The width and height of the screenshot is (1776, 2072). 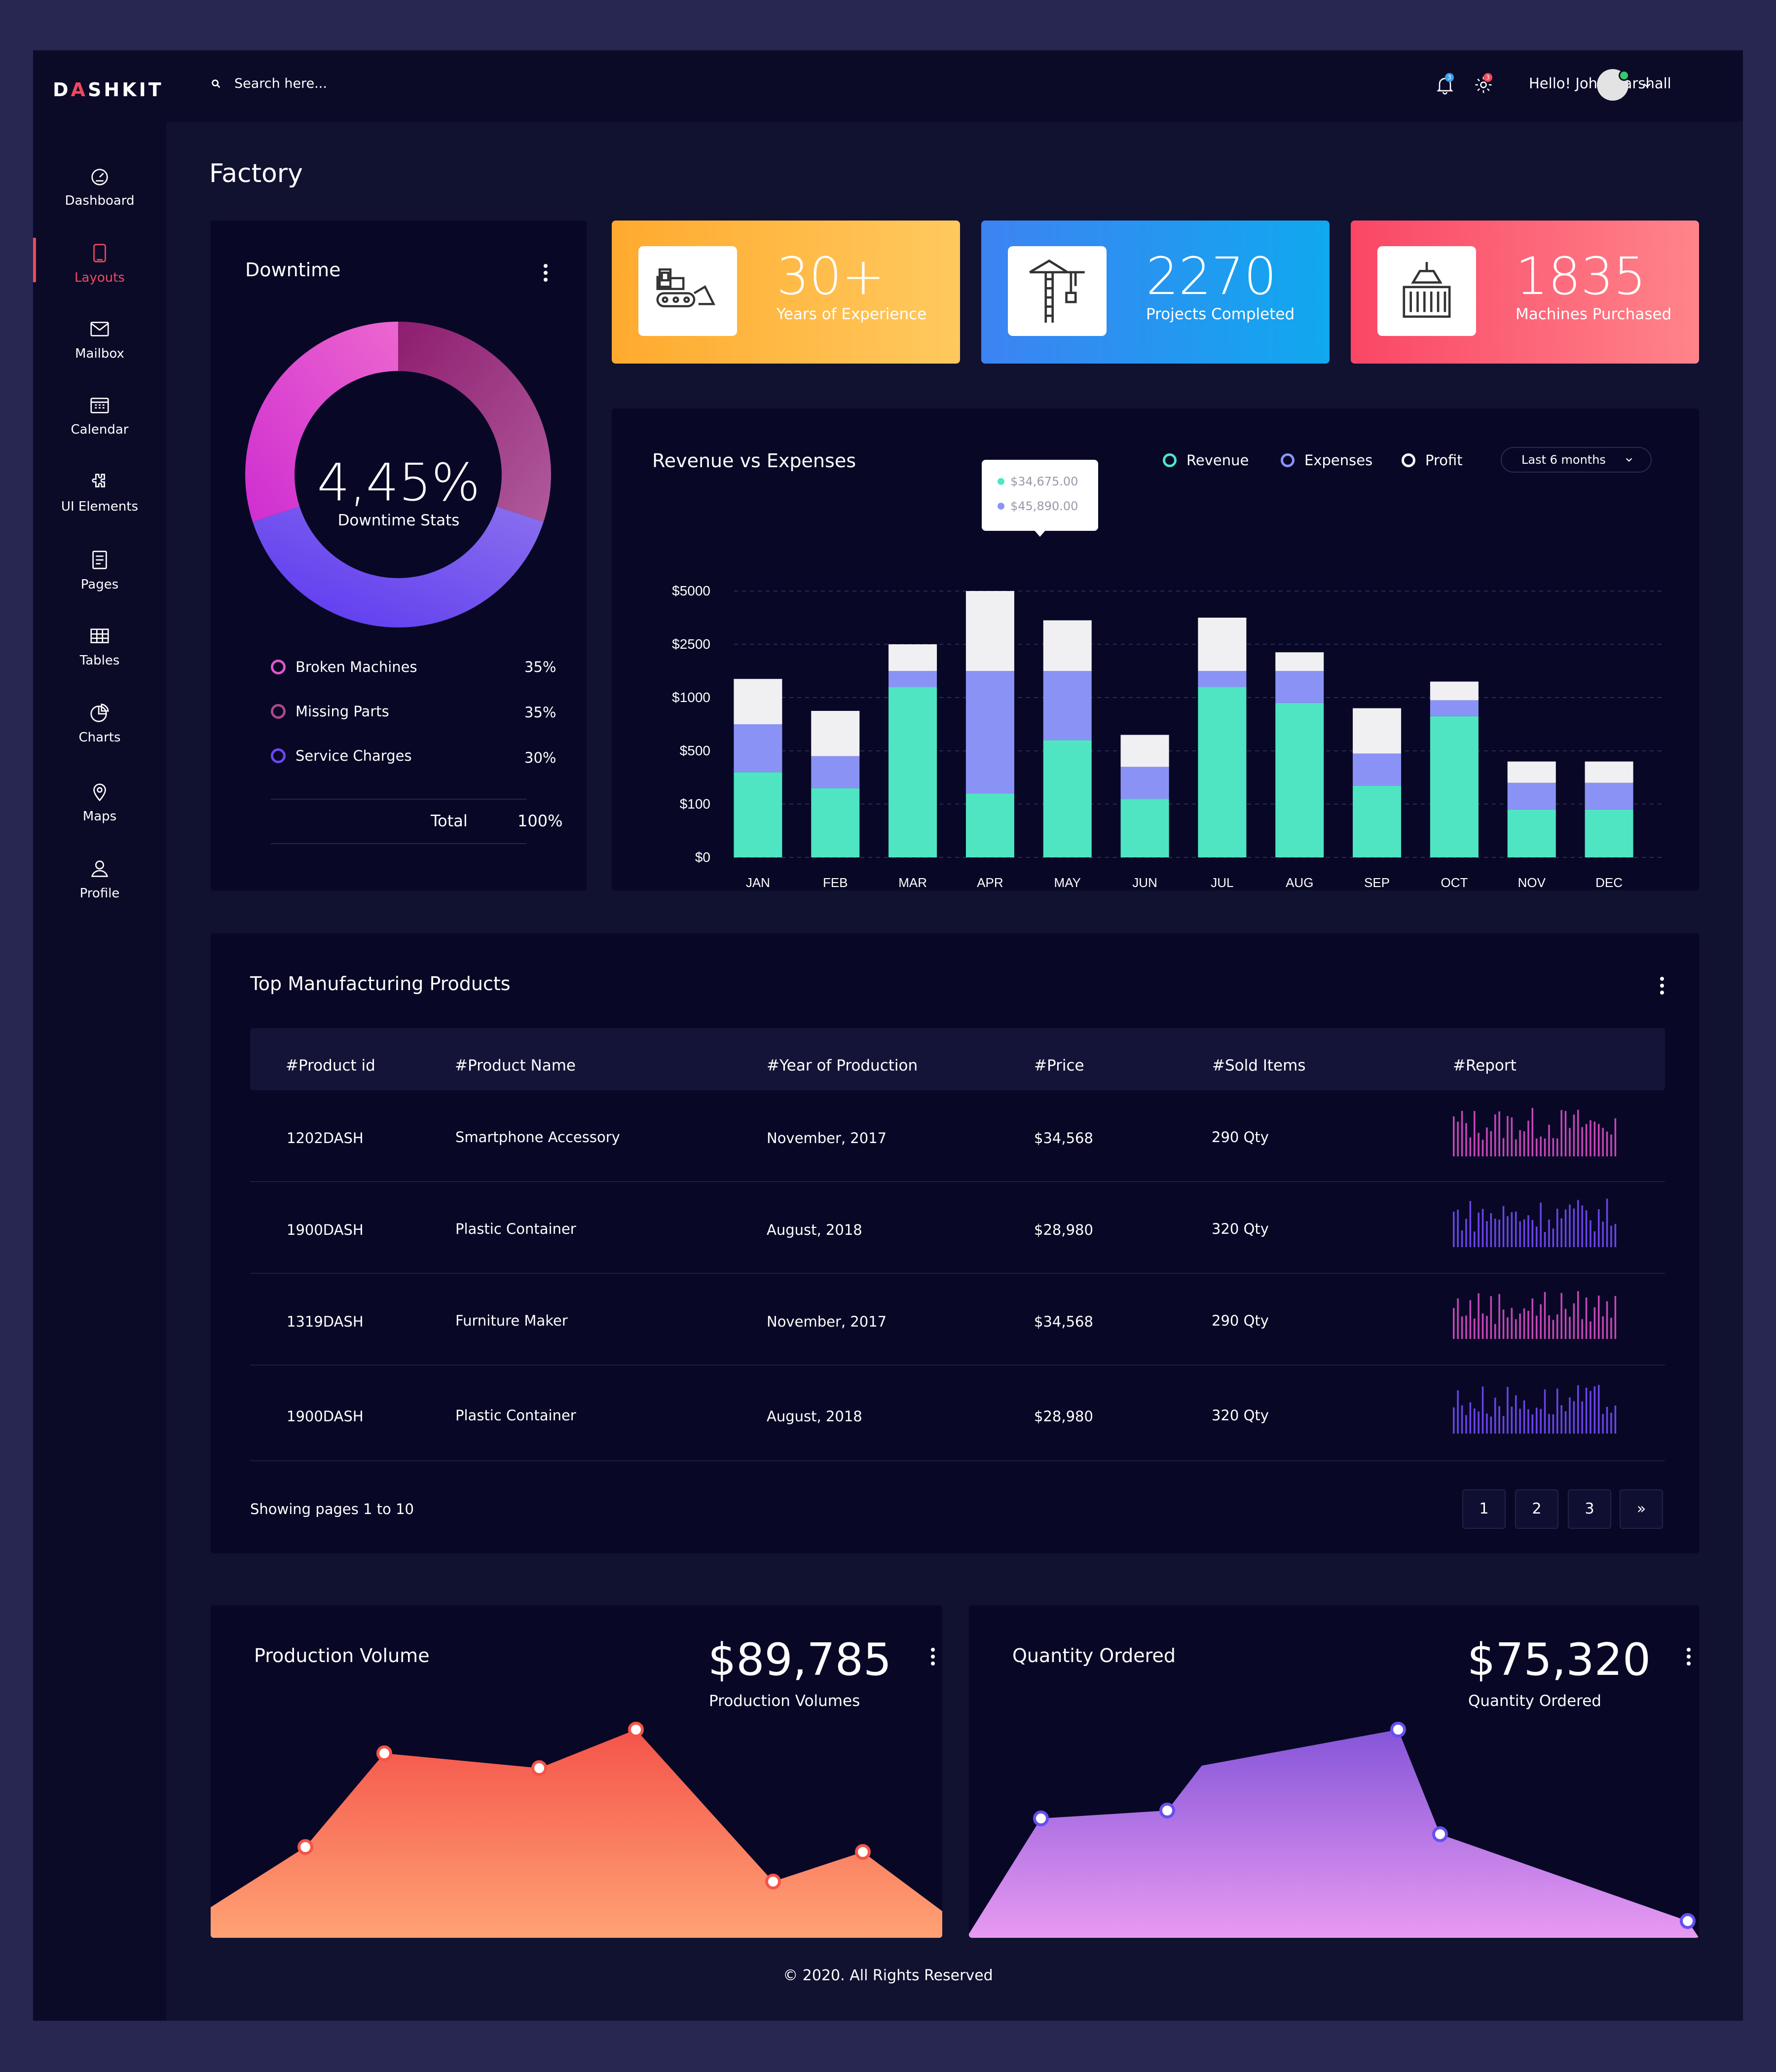 I want to click on sidebar-item-mailbox: Mailbox, so click(x=99, y=340).